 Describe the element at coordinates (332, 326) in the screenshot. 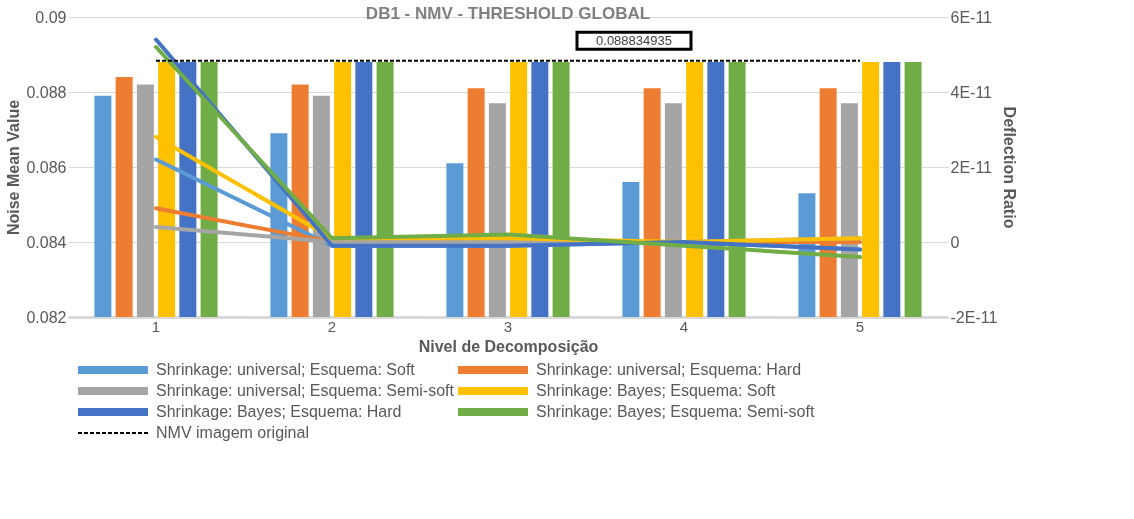

I see `x-tick-label: 2` at that location.